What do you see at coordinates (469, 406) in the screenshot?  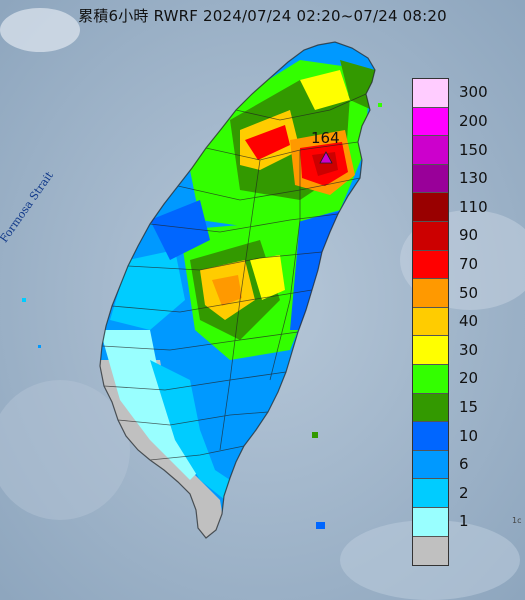 I see `legend-label: 15` at bounding box center [469, 406].